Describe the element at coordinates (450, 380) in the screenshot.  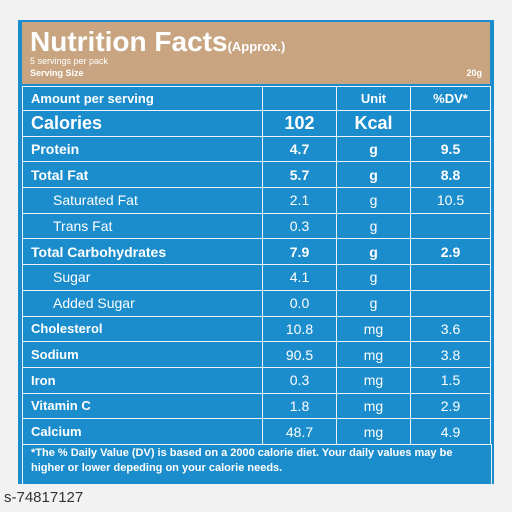
I see `daily-value: 1.5` at that location.